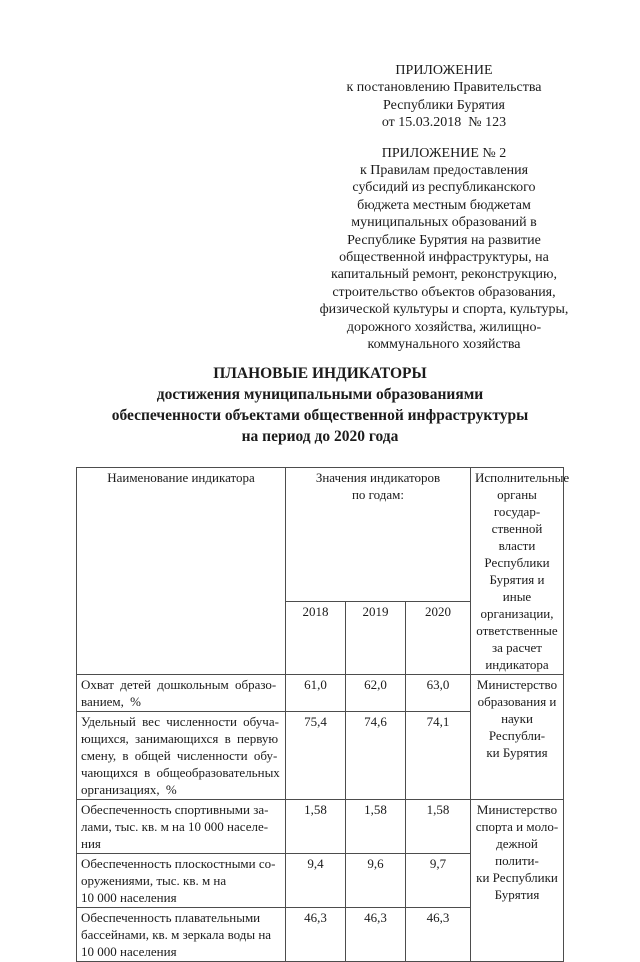  What do you see at coordinates (438, 934) in the screenshot?
I see `value-2020-cell: 46,3` at bounding box center [438, 934].